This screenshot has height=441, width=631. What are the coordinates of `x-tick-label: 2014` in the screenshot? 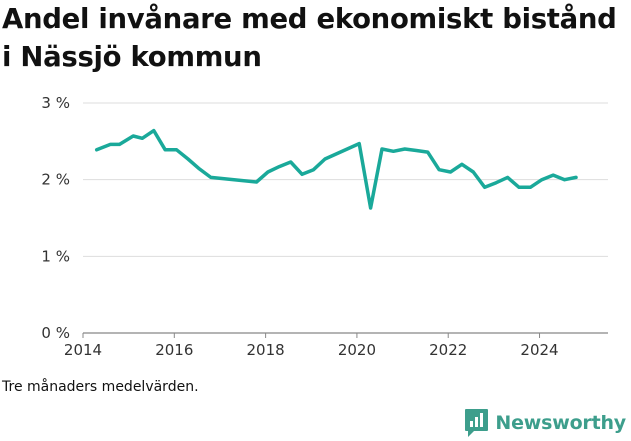 It's located at (83, 350).